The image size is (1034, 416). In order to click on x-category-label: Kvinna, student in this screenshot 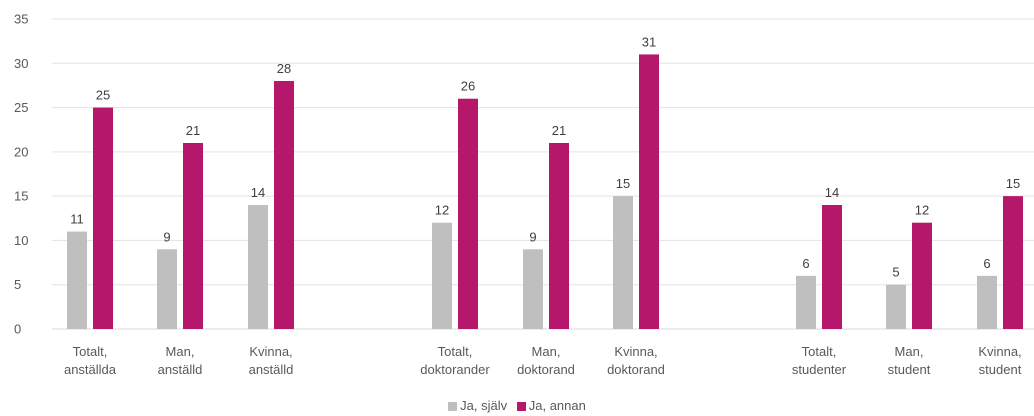, I will do `click(999, 360)`.